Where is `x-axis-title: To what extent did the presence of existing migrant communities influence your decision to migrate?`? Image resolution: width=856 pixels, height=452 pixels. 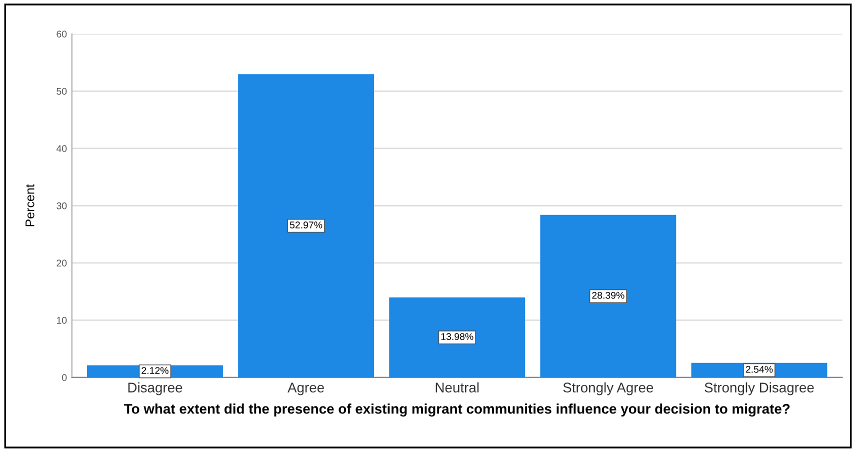
x-axis-title: To what extent did the presence of existing migrant communities influence your decision to migrate? is located at coordinates (457, 410).